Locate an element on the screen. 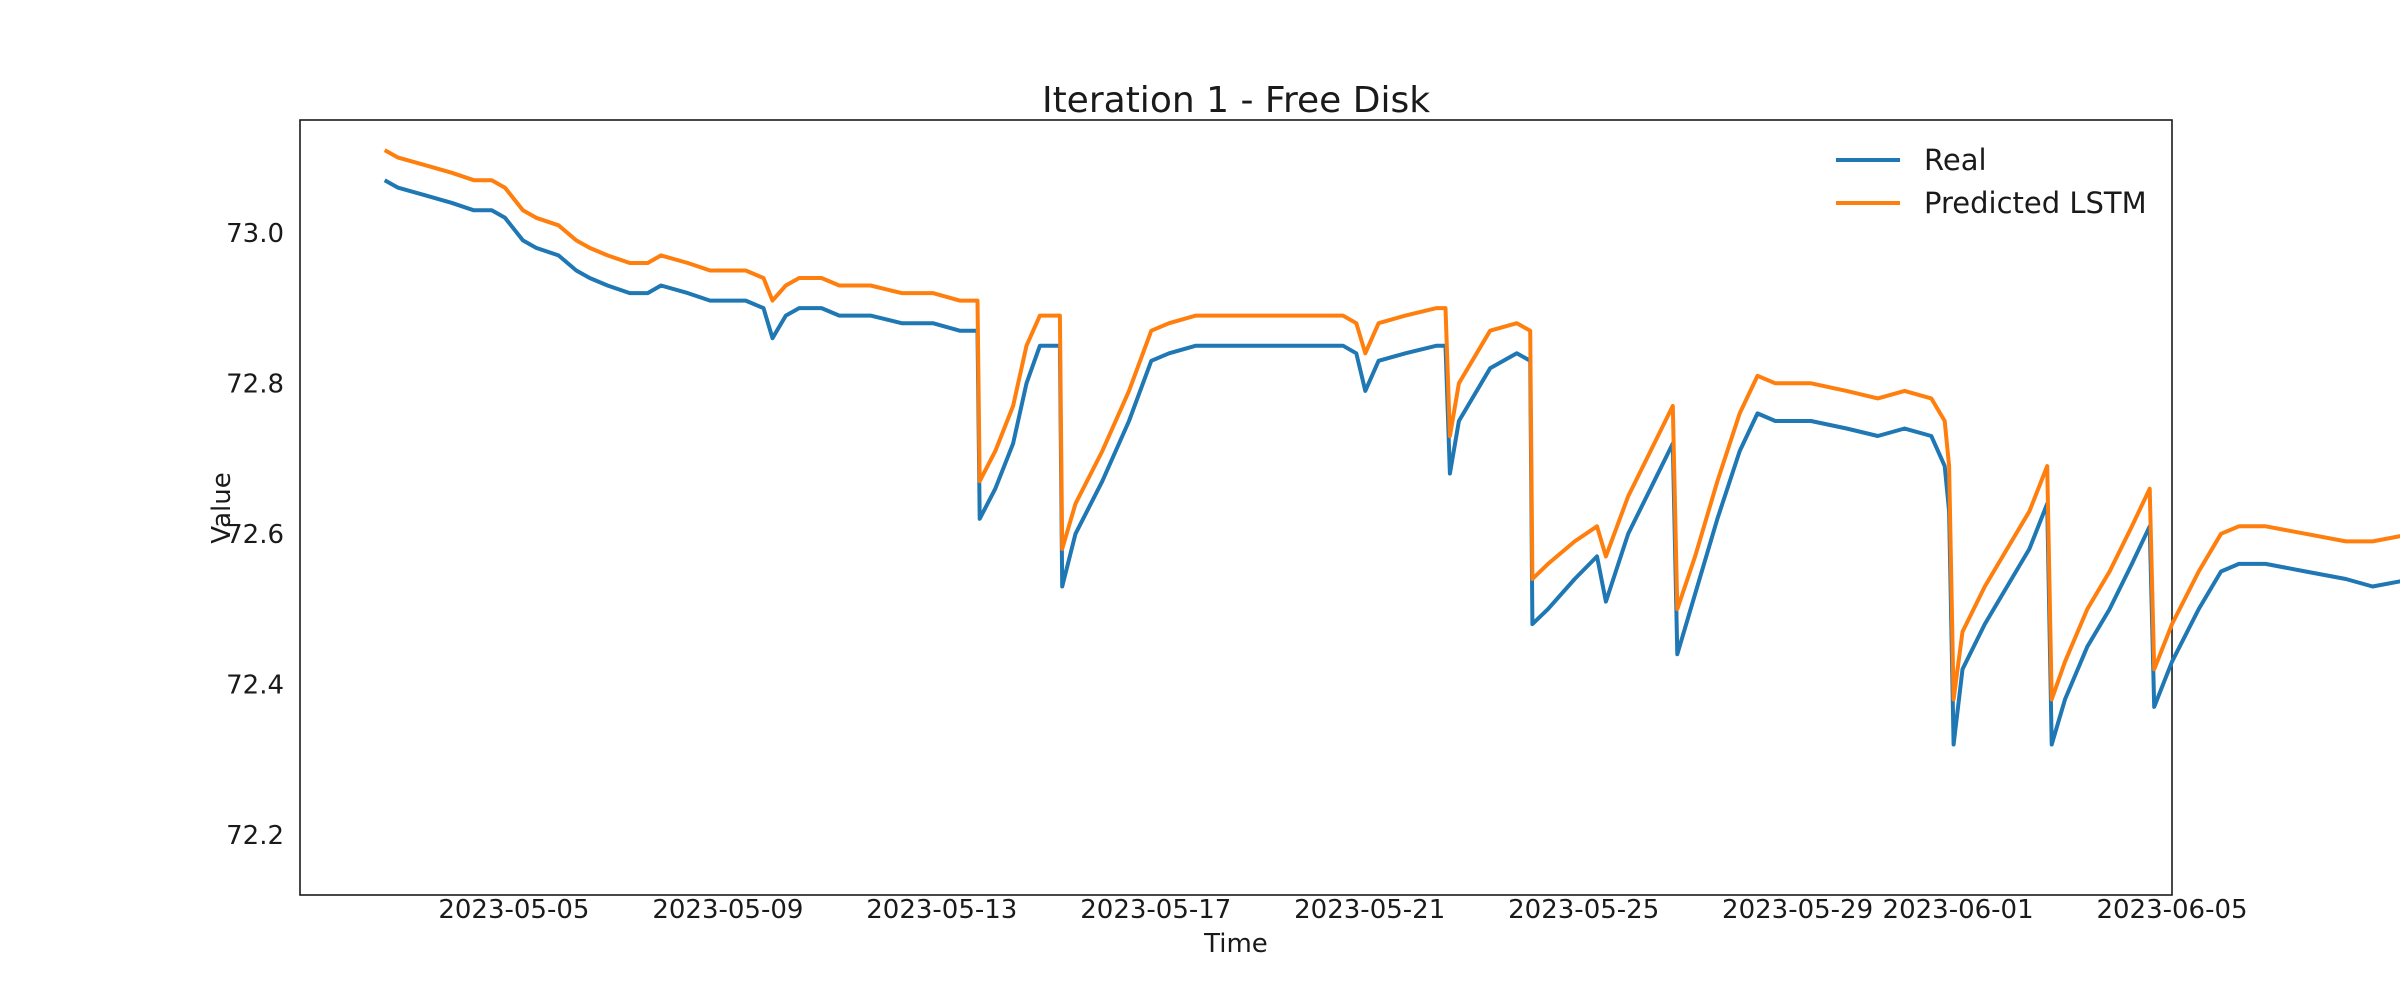 Image resolution: width=2400 pixels, height=1000 pixels. y-axis-label: Value is located at coordinates (222, 507).